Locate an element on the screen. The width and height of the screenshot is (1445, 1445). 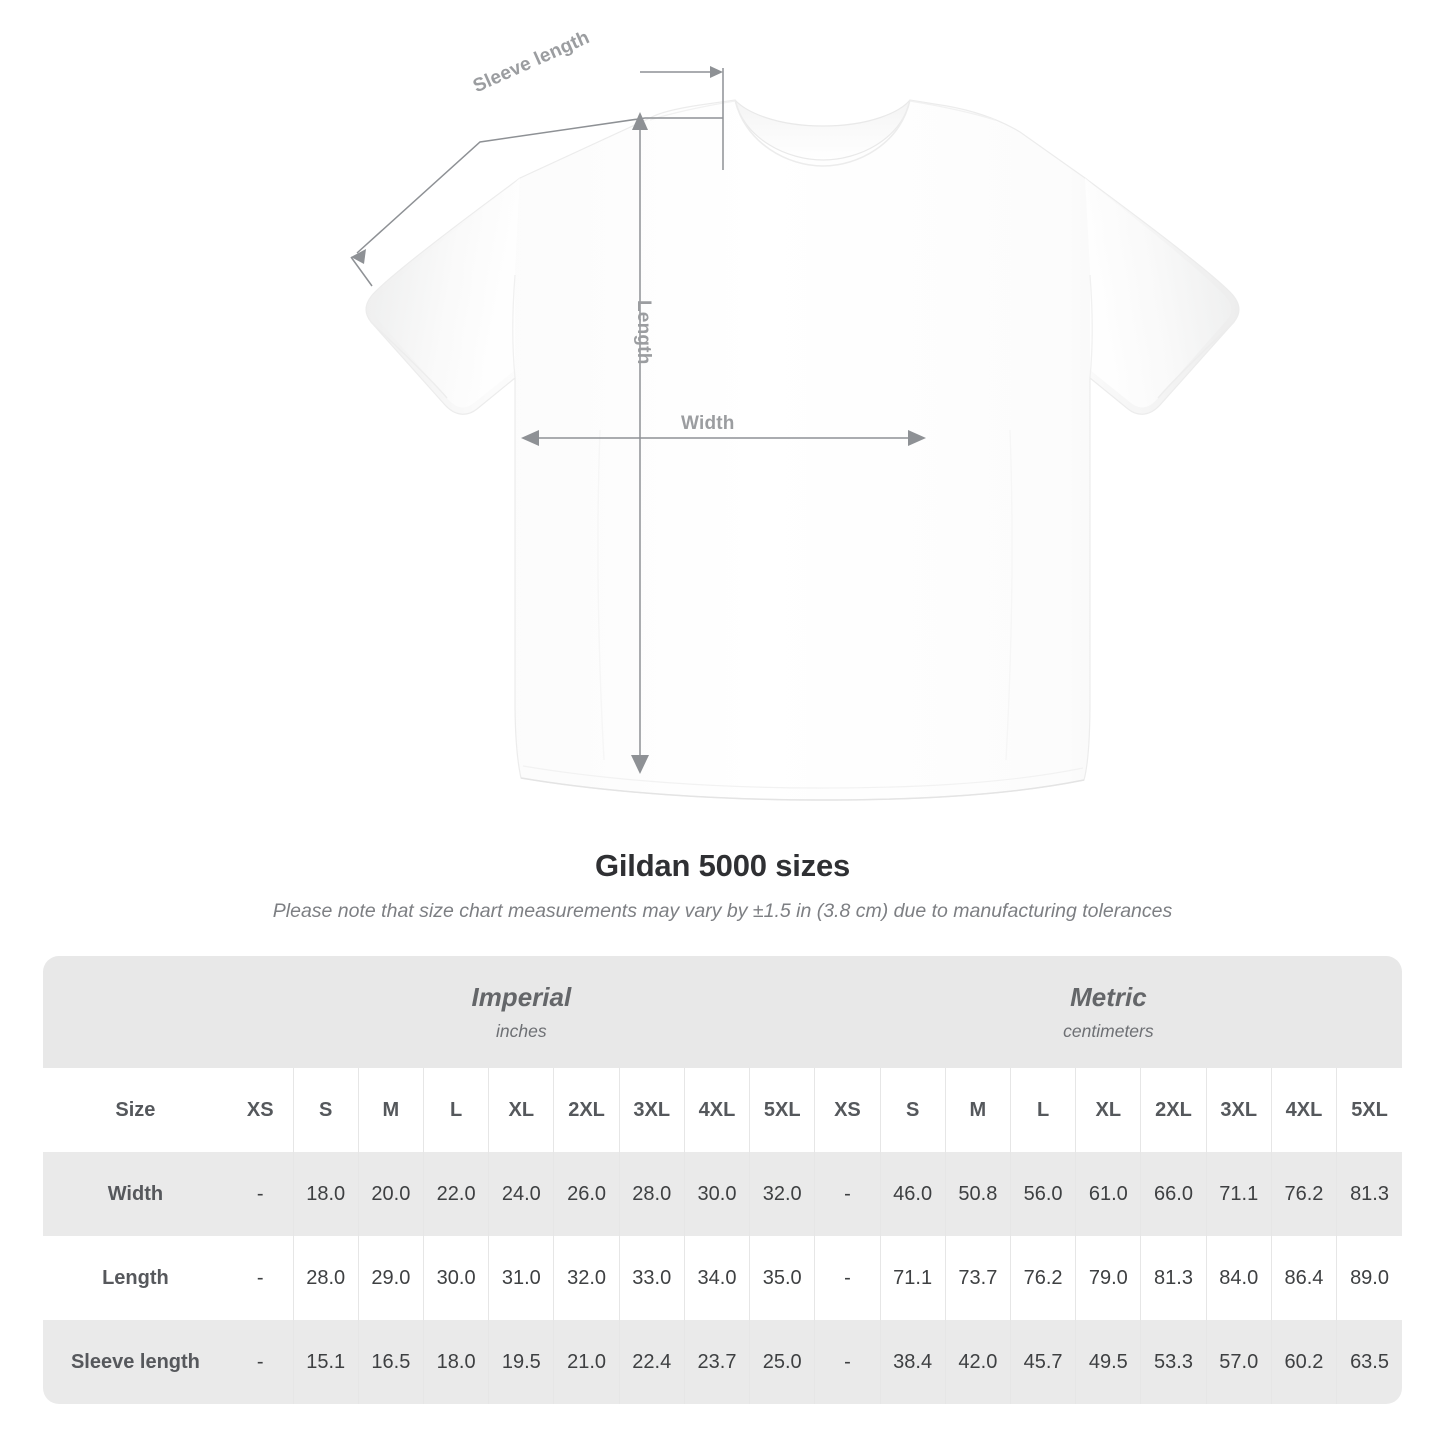
size-header-imperial-4xl: 4XL is located at coordinates (716, 1110).